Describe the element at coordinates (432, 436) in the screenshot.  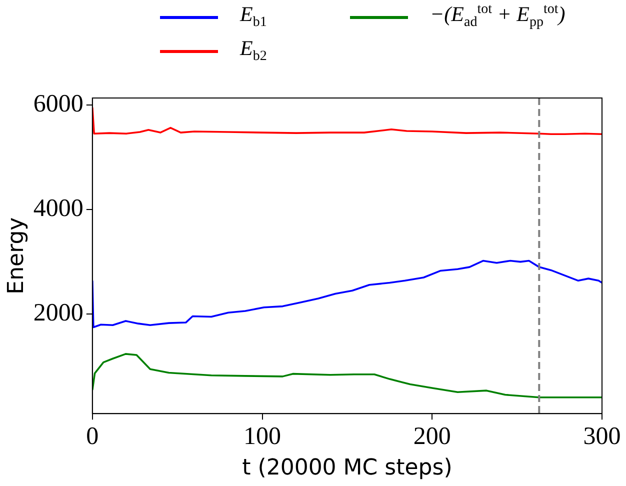
I see `x-tick-label: 200` at that location.